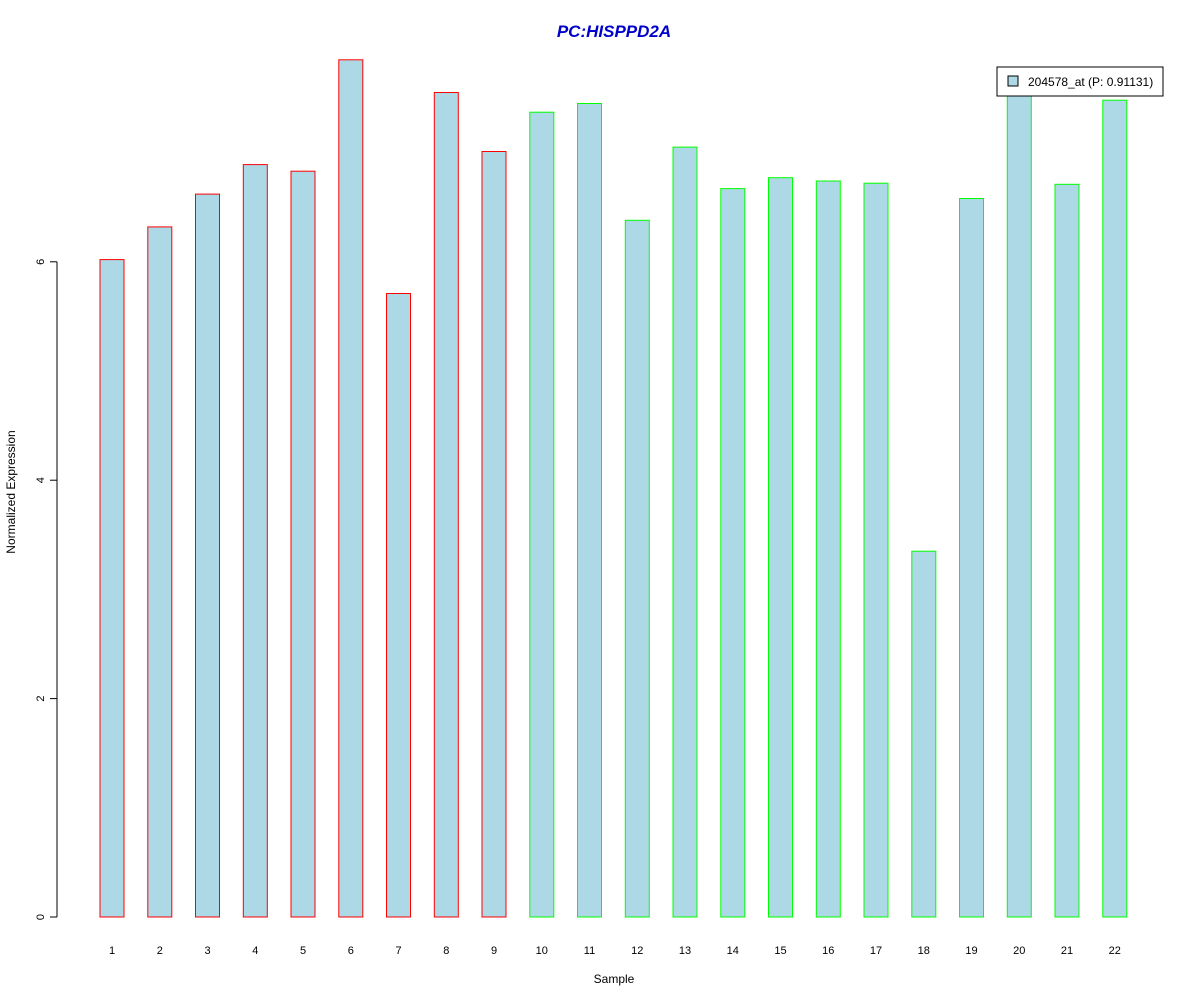 The width and height of the screenshot is (1200, 1000). What do you see at coordinates (685, 951) in the screenshot?
I see `x-tick-label: 13` at bounding box center [685, 951].